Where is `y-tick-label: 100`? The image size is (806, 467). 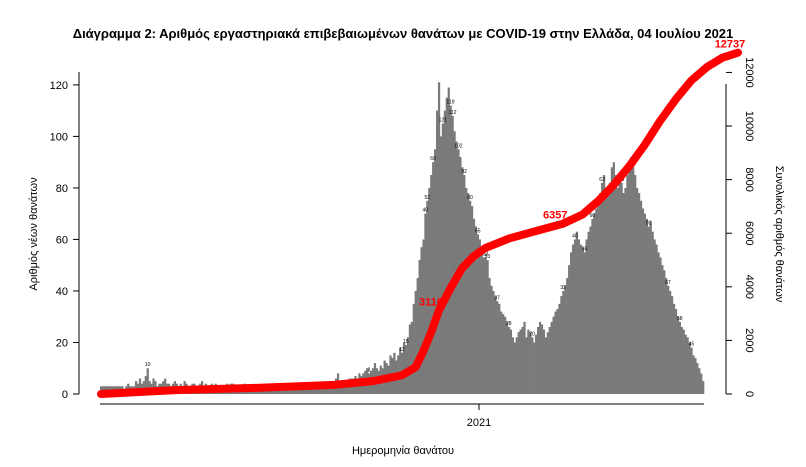
y-tick-label: 100 is located at coordinates (59, 137).